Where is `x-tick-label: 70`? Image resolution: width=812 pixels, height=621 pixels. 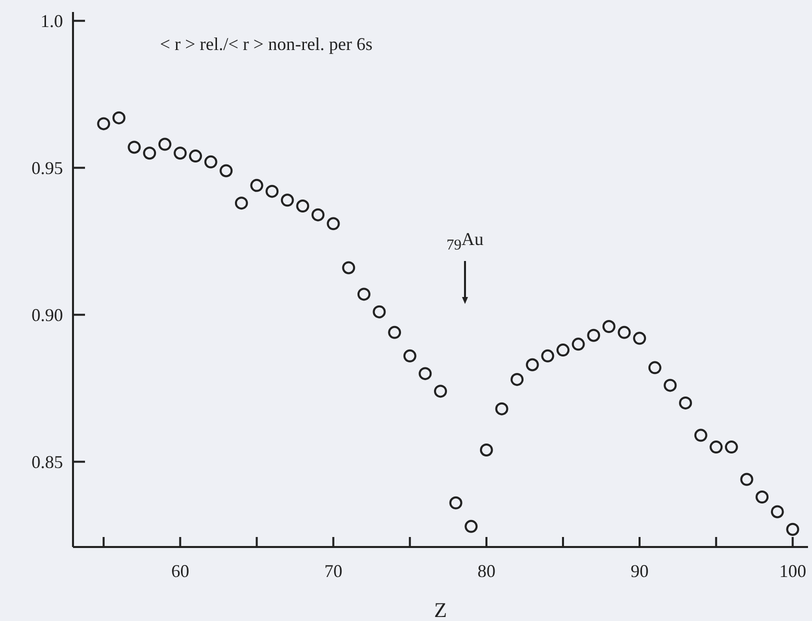
x-tick-label: 70 is located at coordinates (333, 571).